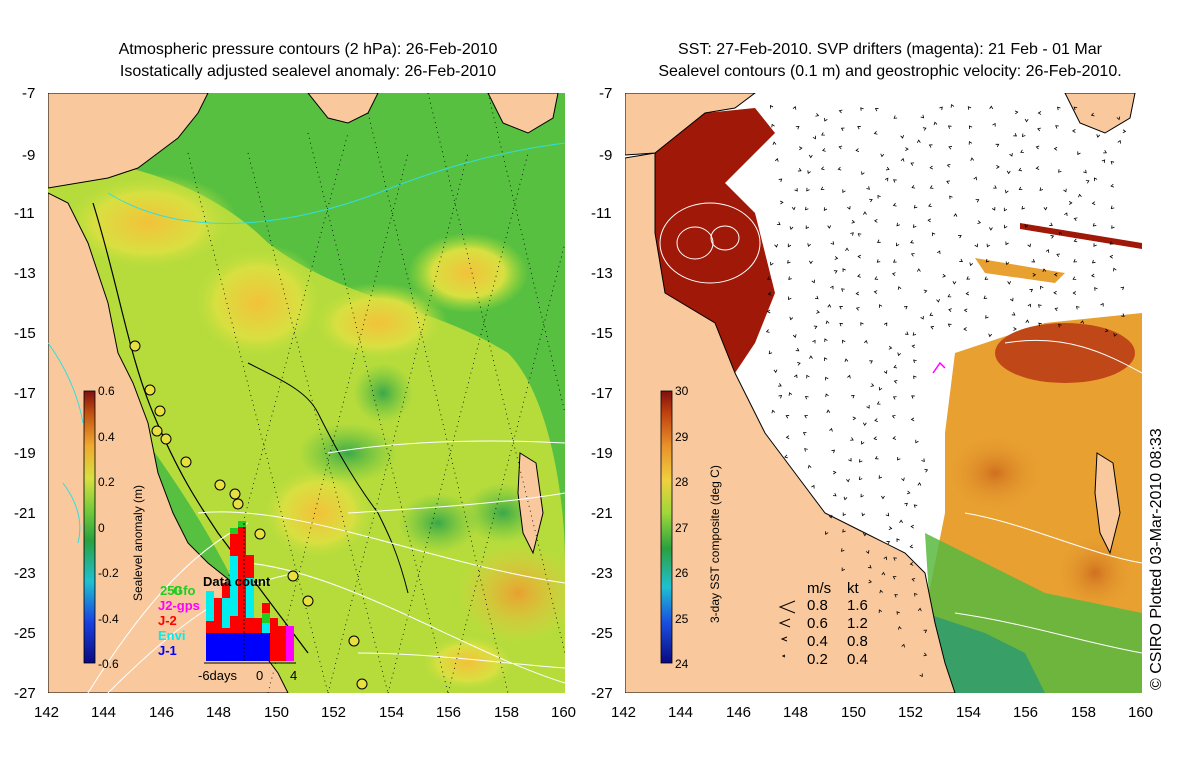 This screenshot has height=780, width=1200. Describe the element at coordinates (602, 453) in the screenshot. I see `lat-label: -19` at that location.